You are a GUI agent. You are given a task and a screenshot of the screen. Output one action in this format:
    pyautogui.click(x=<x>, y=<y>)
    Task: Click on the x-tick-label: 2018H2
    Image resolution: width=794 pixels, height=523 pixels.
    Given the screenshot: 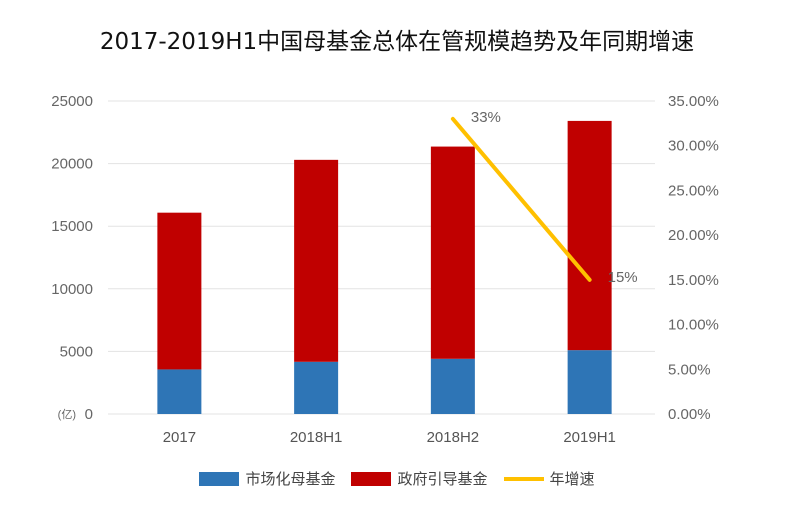 What is the action you would take?
    pyautogui.click(x=453, y=437)
    